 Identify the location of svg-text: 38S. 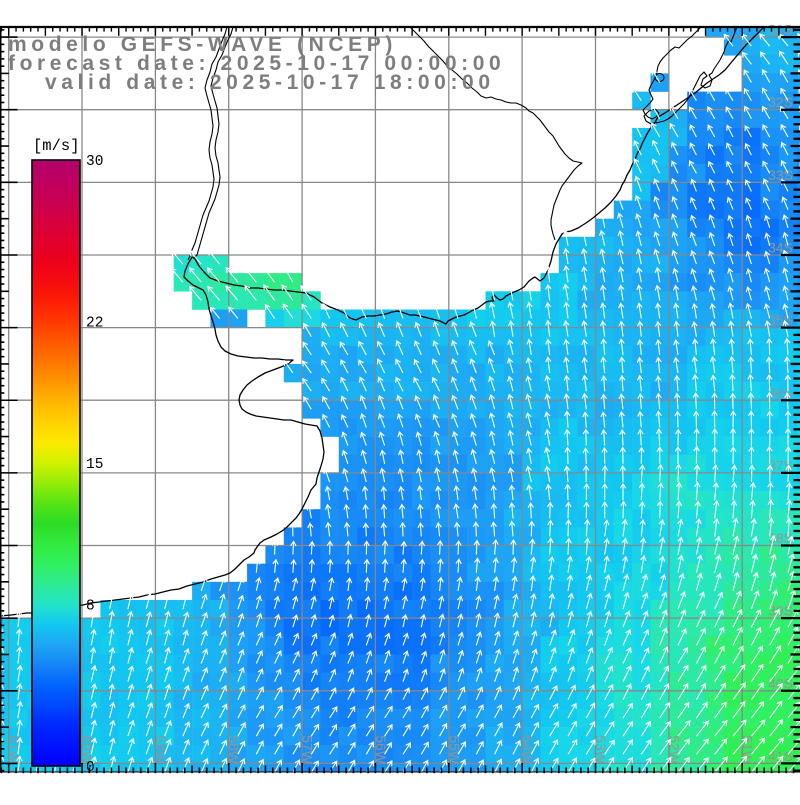
(780, 538).